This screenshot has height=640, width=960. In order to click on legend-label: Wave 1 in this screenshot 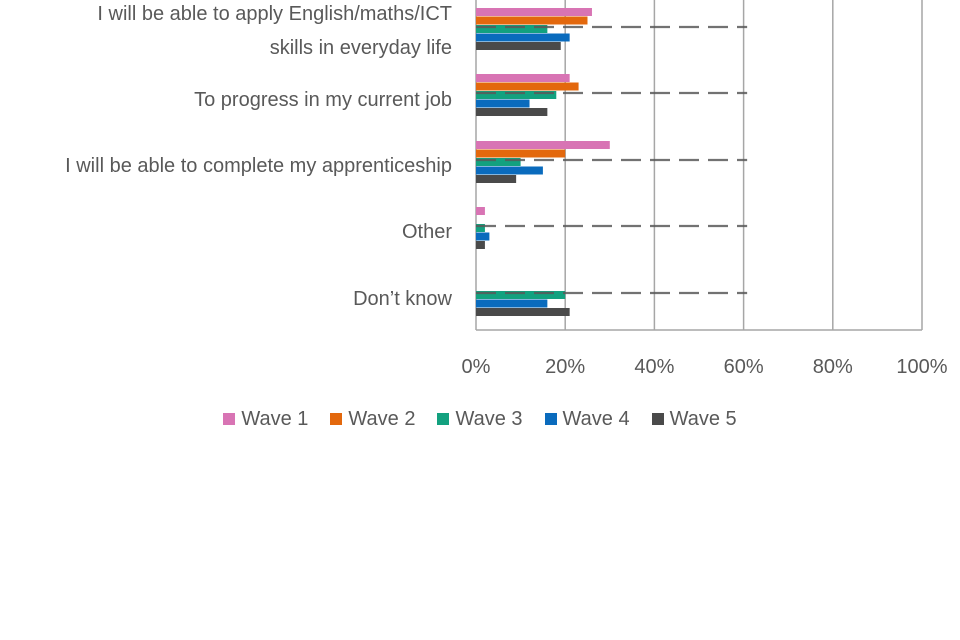, I will do `click(275, 418)`.